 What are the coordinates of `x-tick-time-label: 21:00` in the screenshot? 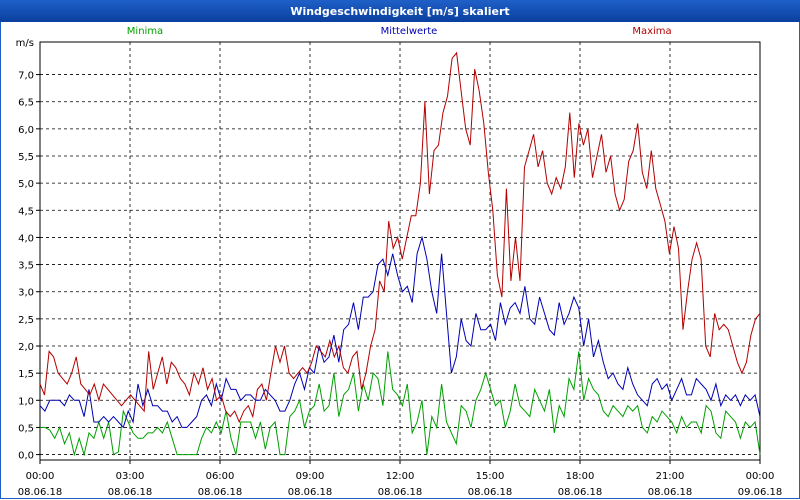 It's located at (670, 476).